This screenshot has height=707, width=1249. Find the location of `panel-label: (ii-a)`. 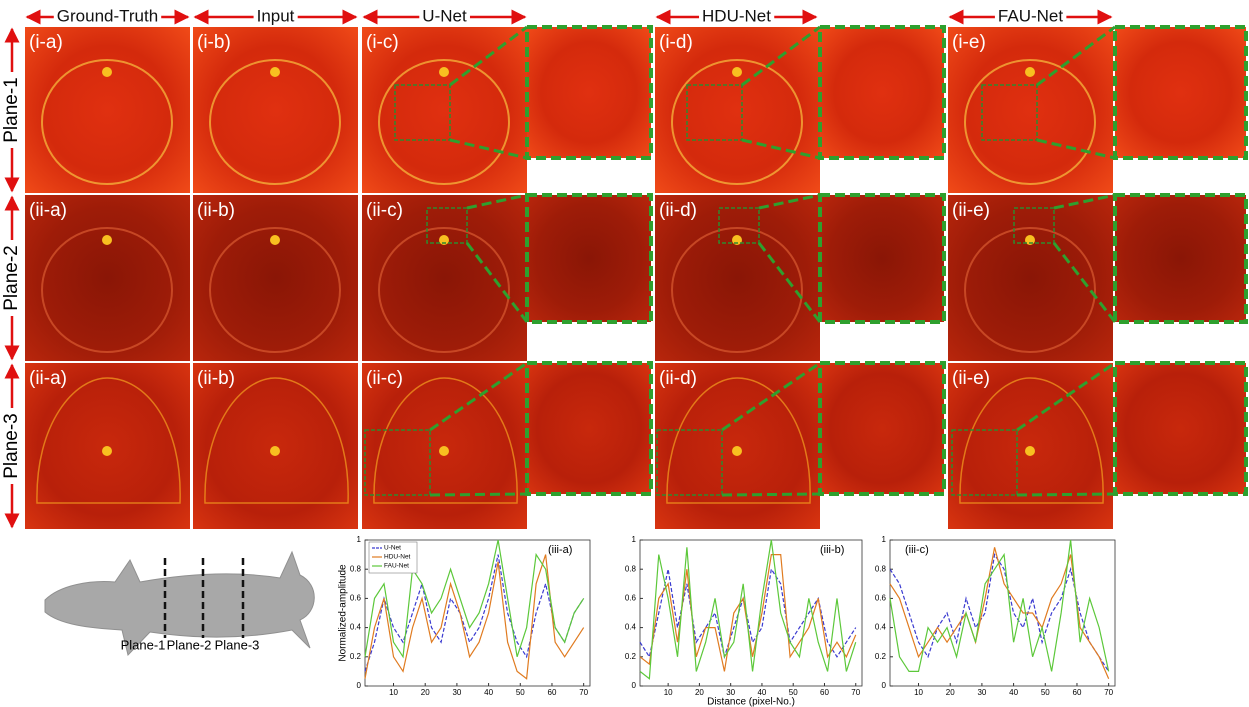

panel-label: (ii-a) is located at coordinates (48, 210).